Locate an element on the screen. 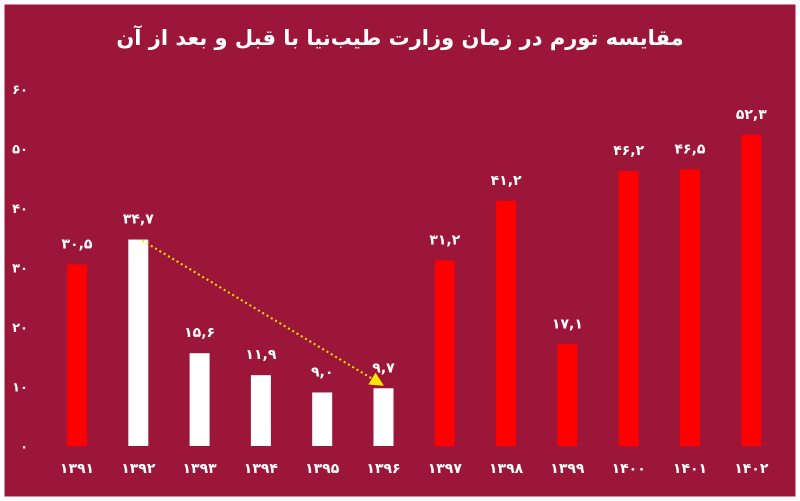  annotation-group is located at coordinates (262, 312).